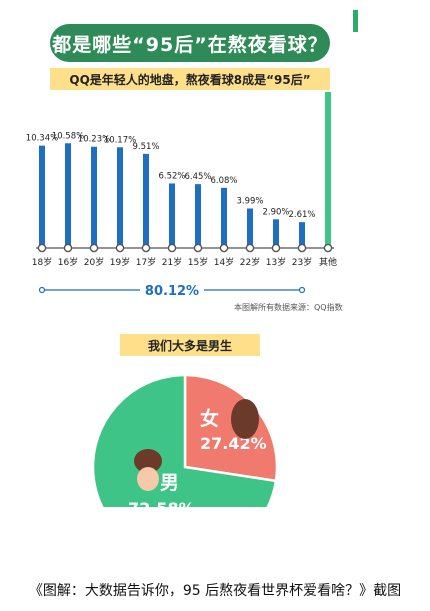 The height and width of the screenshot is (611, 430). Describe the element at coordinates (68, 136) in the screenshot. I see `bar-value-label-1: 10.58%` at that location.